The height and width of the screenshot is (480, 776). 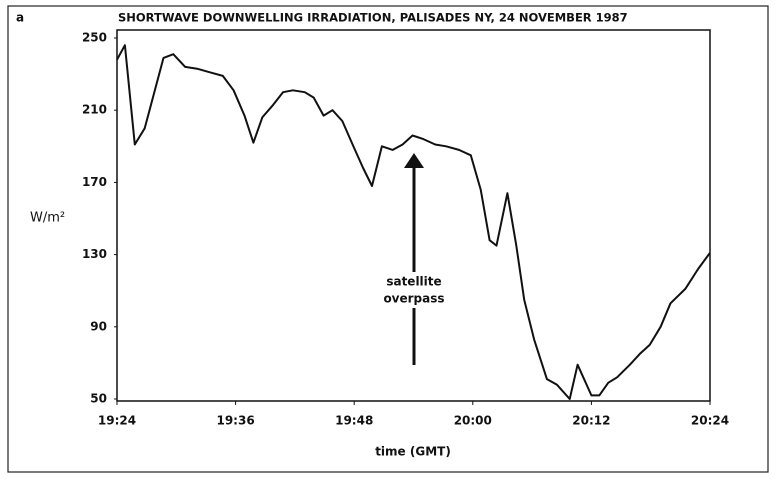 What do you see at coordinates (413, 282) in the screenshot?
I see `annotation: satellite` at bounding box center [413, 282].